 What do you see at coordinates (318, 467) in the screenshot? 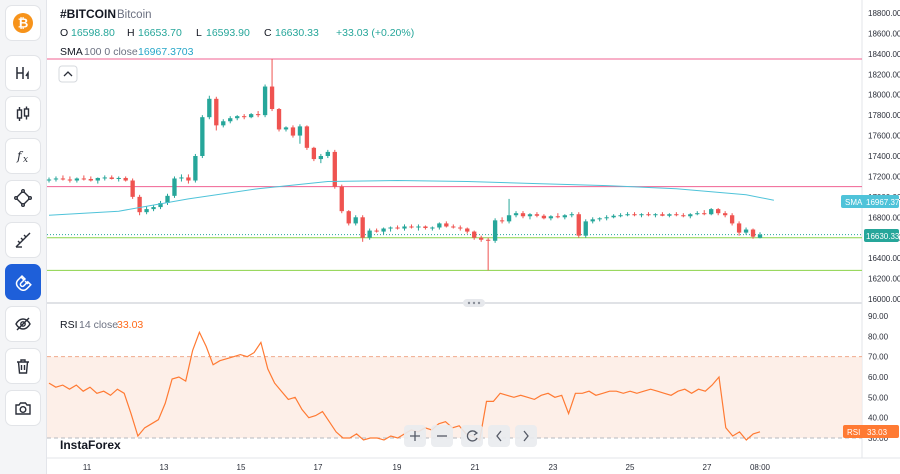
I see `time-tick-label: 17` at bounding box center [318, 467].